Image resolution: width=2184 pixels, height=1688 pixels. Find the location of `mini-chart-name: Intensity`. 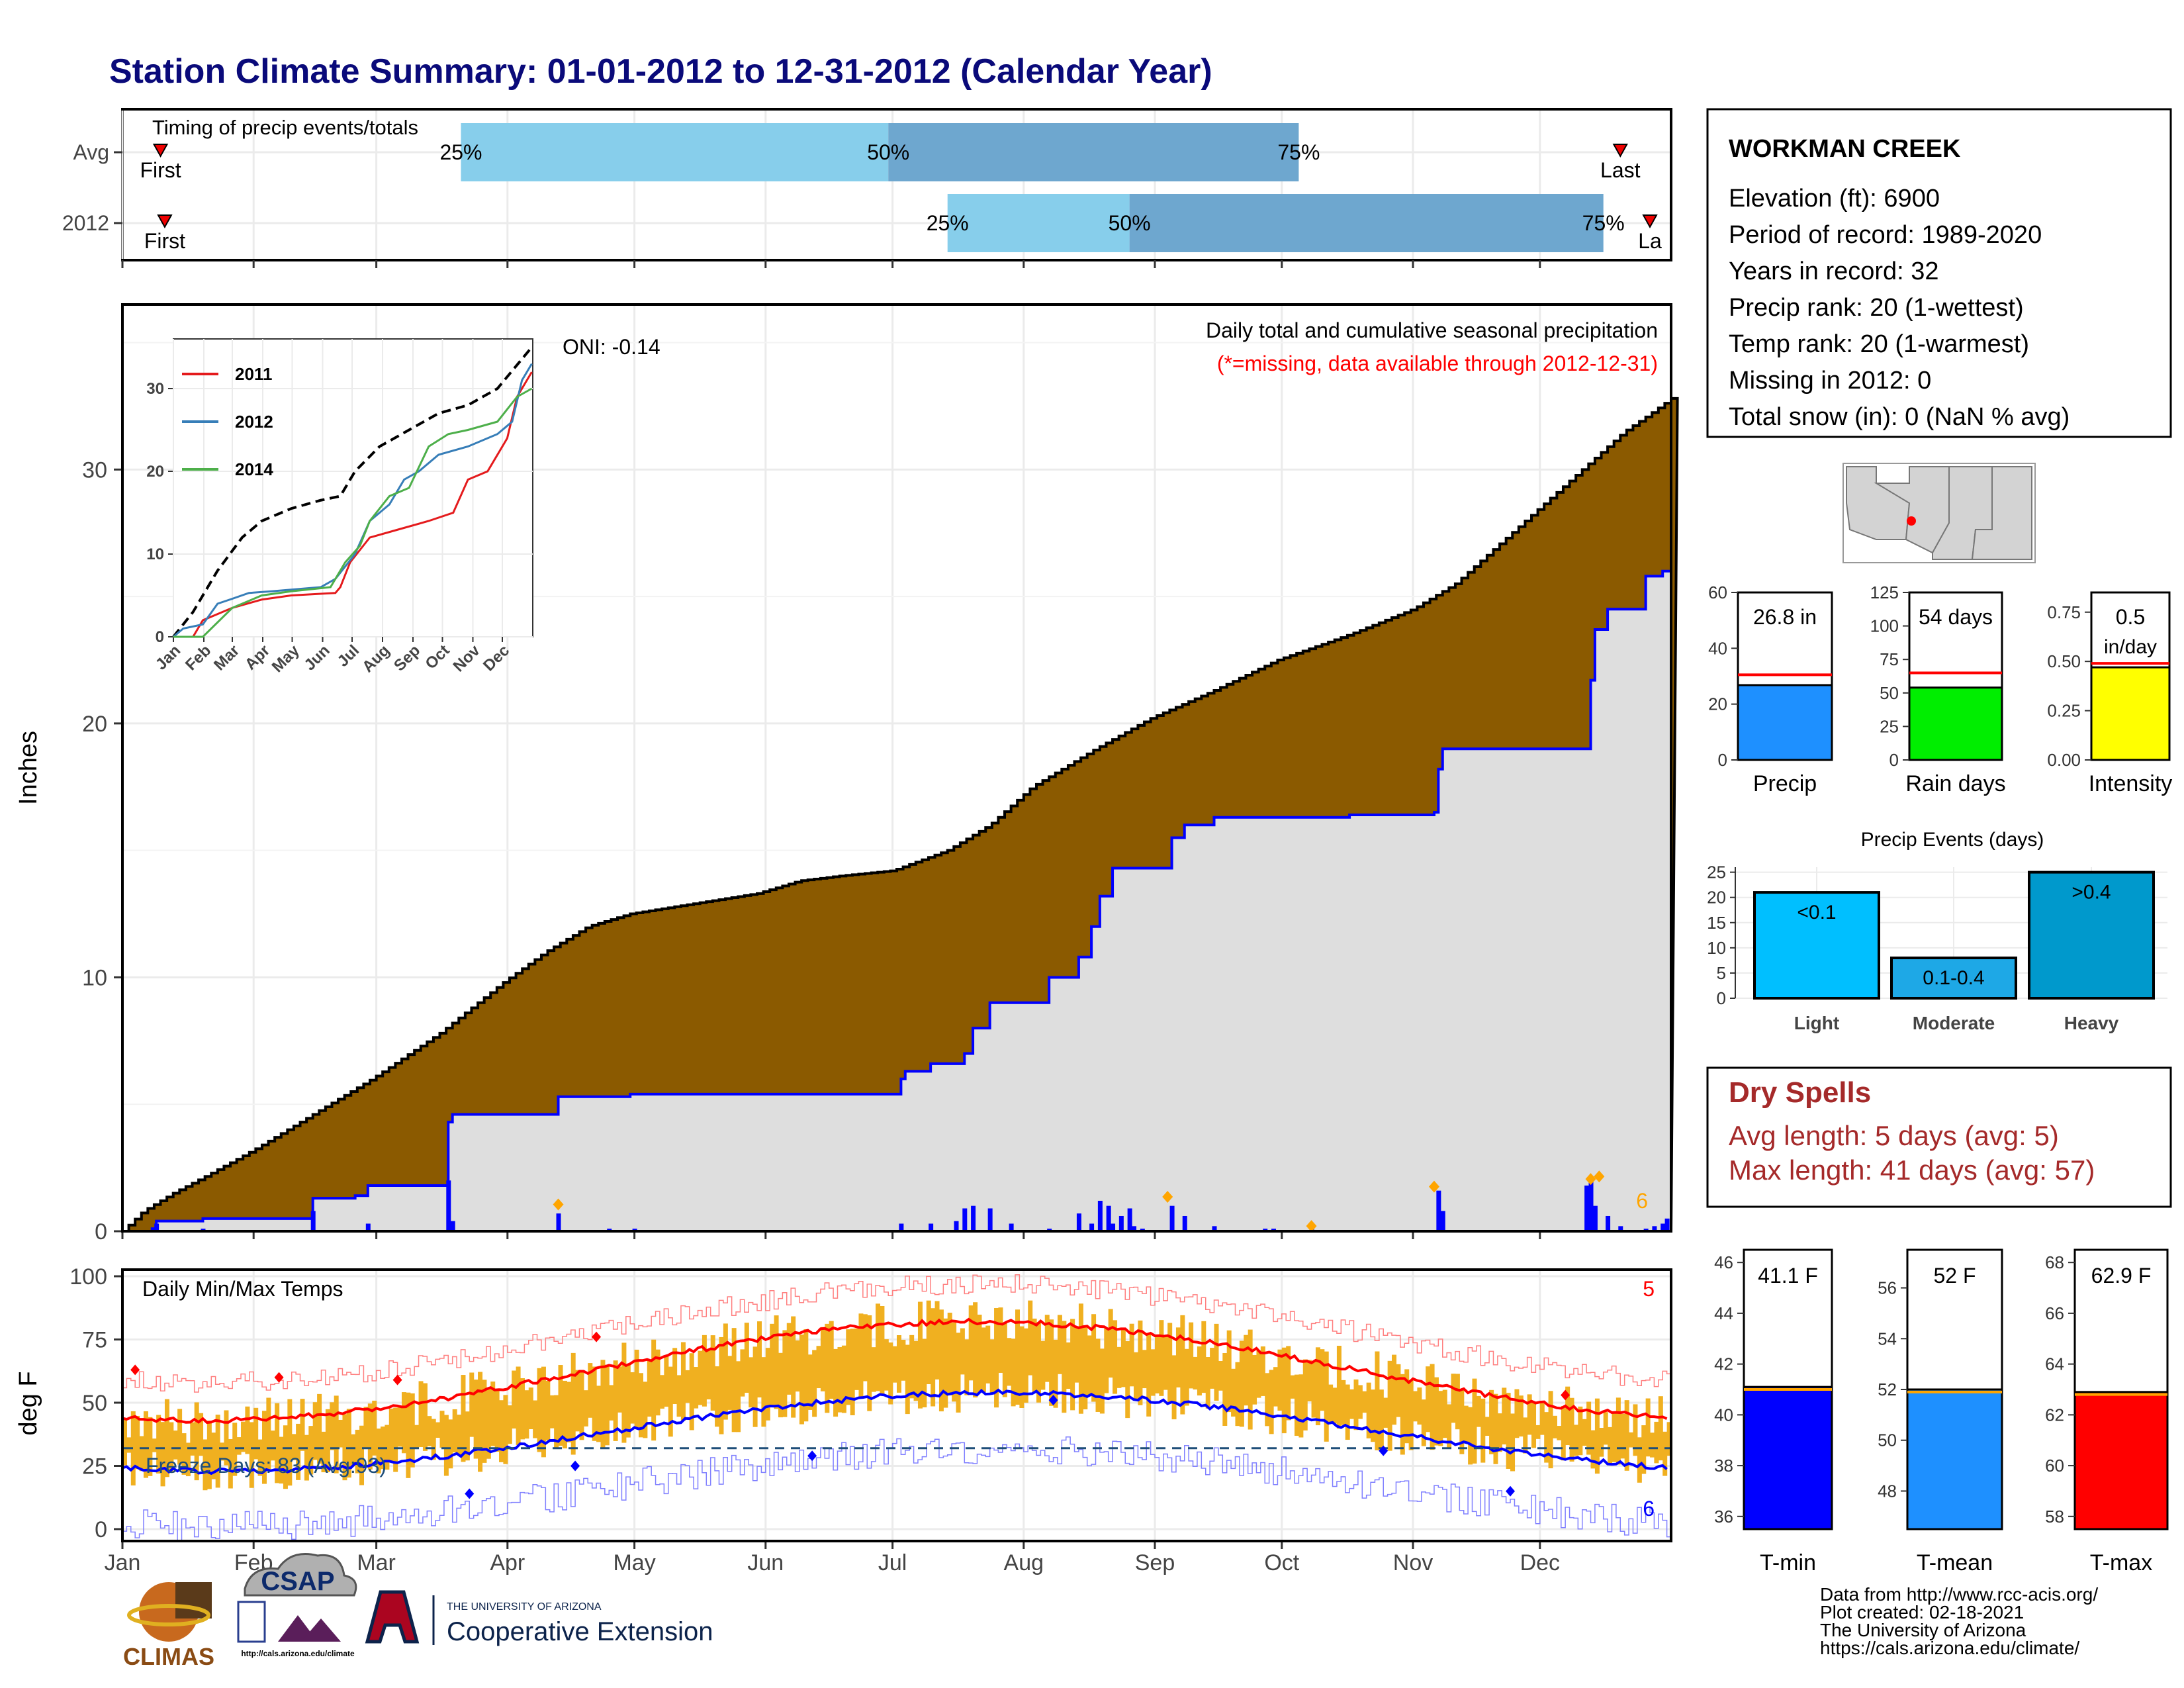

mini-chart-name: Intensity is located at coordinates (2131, 783).